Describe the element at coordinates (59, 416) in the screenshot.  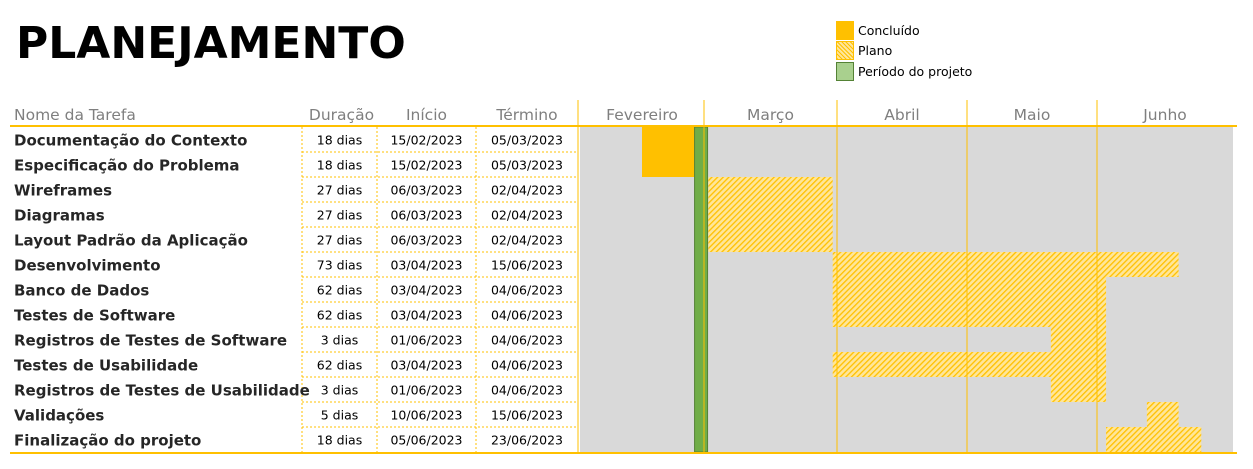
I see `task-name: Validações` at that location.